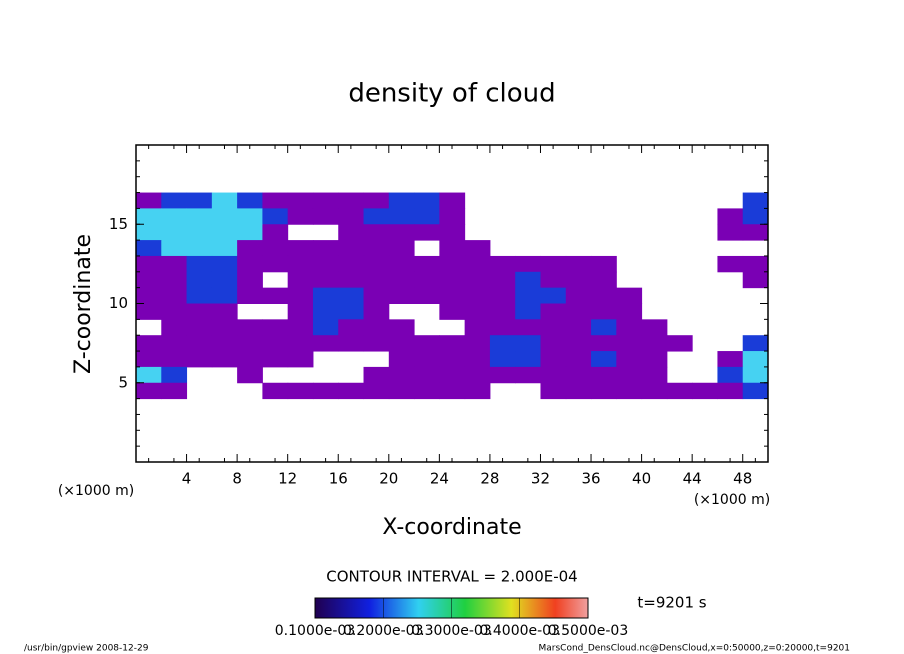 The height and width of the screenshot is (654, 904). Describe the element at coordinates (588, 631) in the screenshot. I see `colorbar-tick-label: 0.5000e-03` at that location.